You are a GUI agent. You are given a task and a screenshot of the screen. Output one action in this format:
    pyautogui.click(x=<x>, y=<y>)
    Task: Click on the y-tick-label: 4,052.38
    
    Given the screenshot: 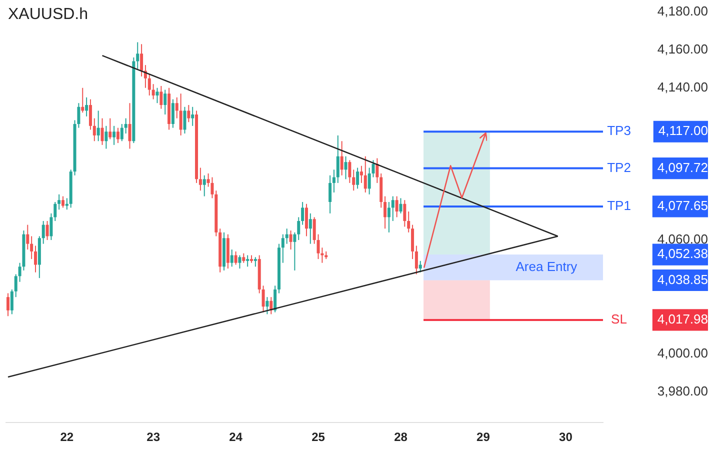 What is the action you would take?
    pyautogui.click(x=682, y=254)
    